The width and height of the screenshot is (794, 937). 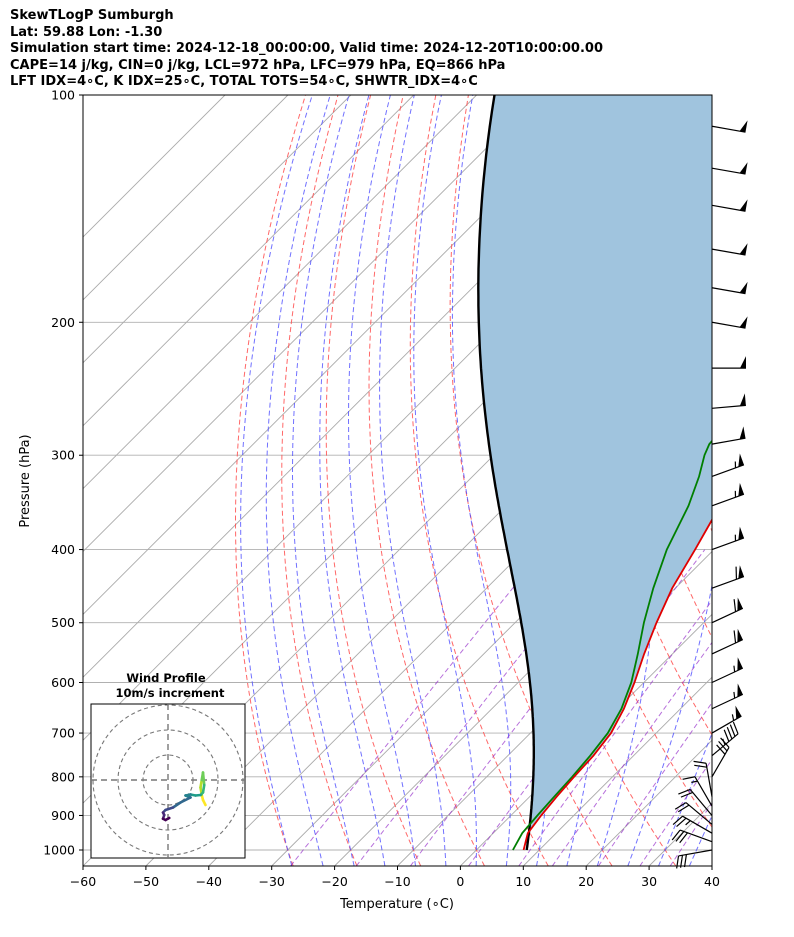 What do you see at coordinates (83, 881) in the screenshot?
I see `x-tick-label: −60` at bounding box center [83, 881].